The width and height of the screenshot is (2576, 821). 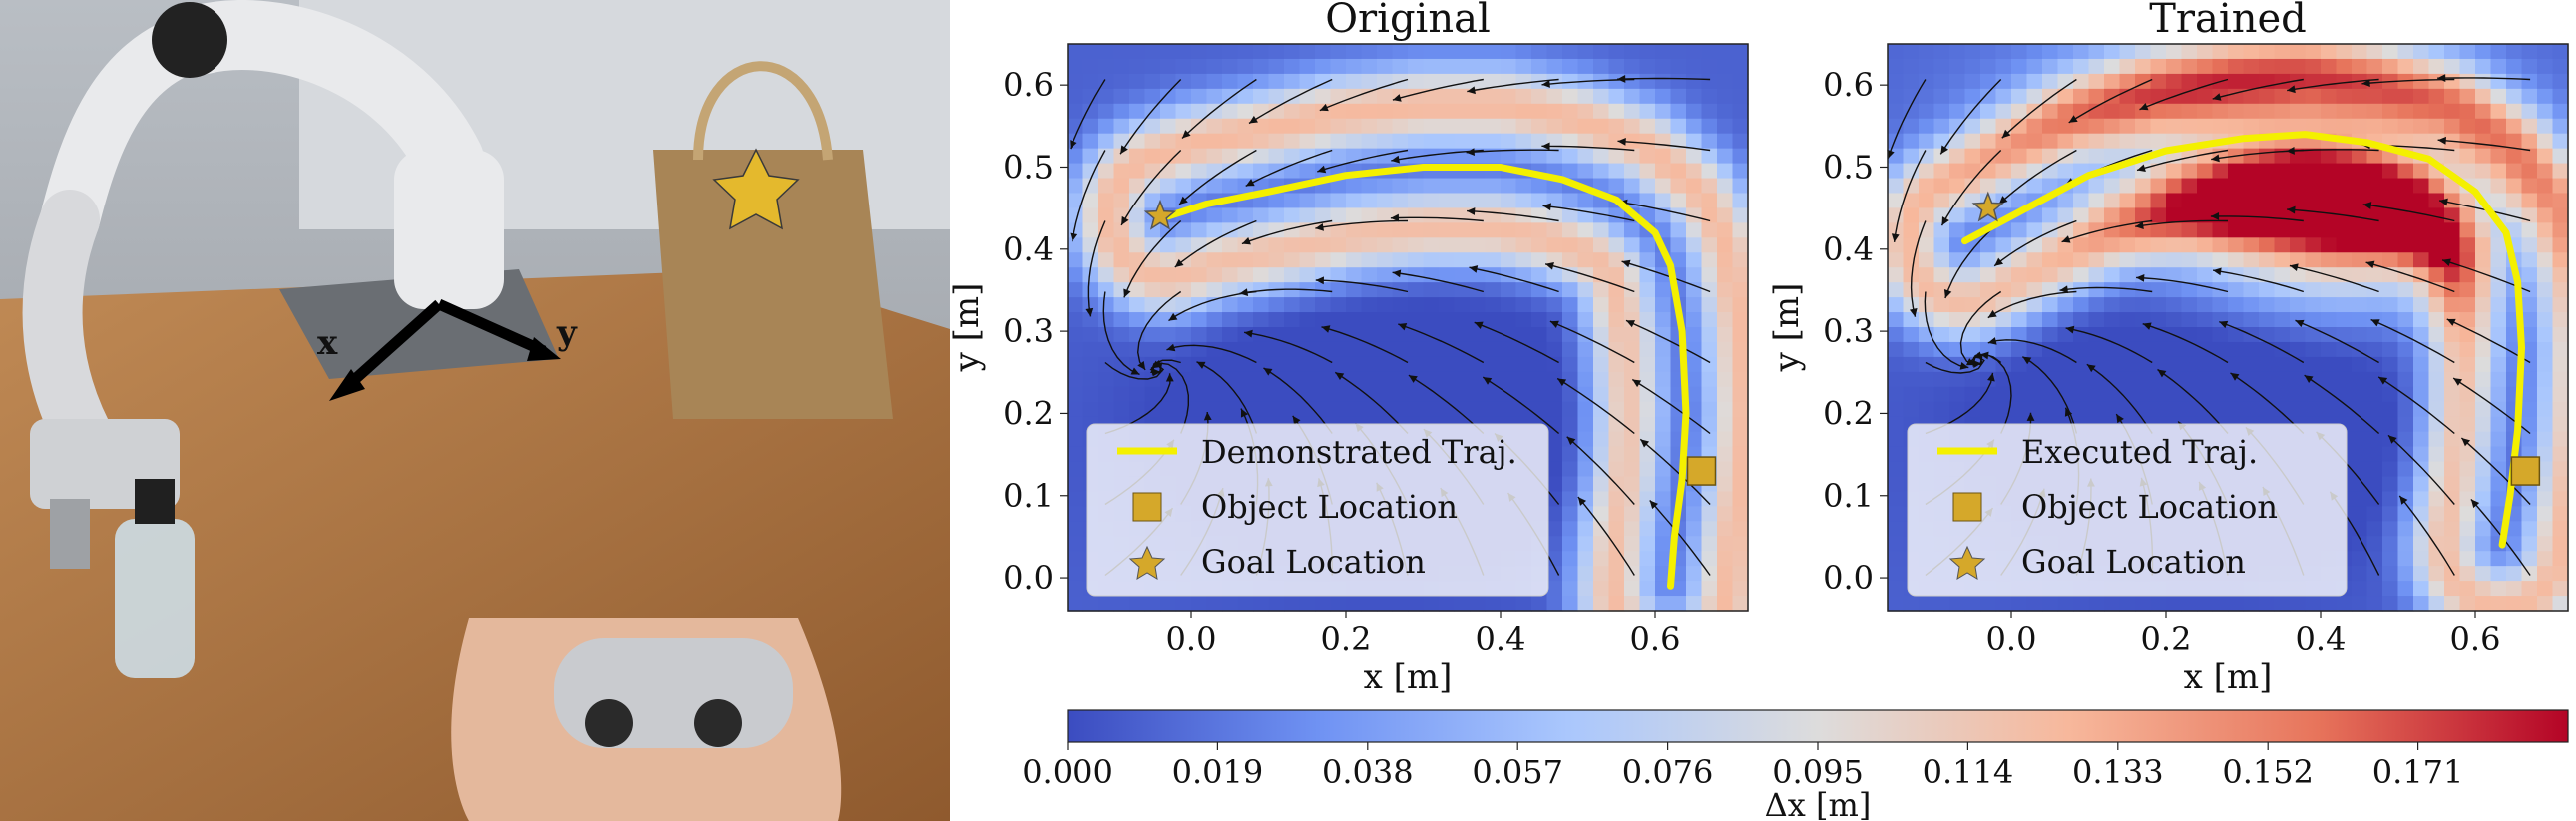 What do you see at coordinates (1787, 328) in the screenshot?
I see `y-axis-label: y [m]` at bounding box center [1787, 328].